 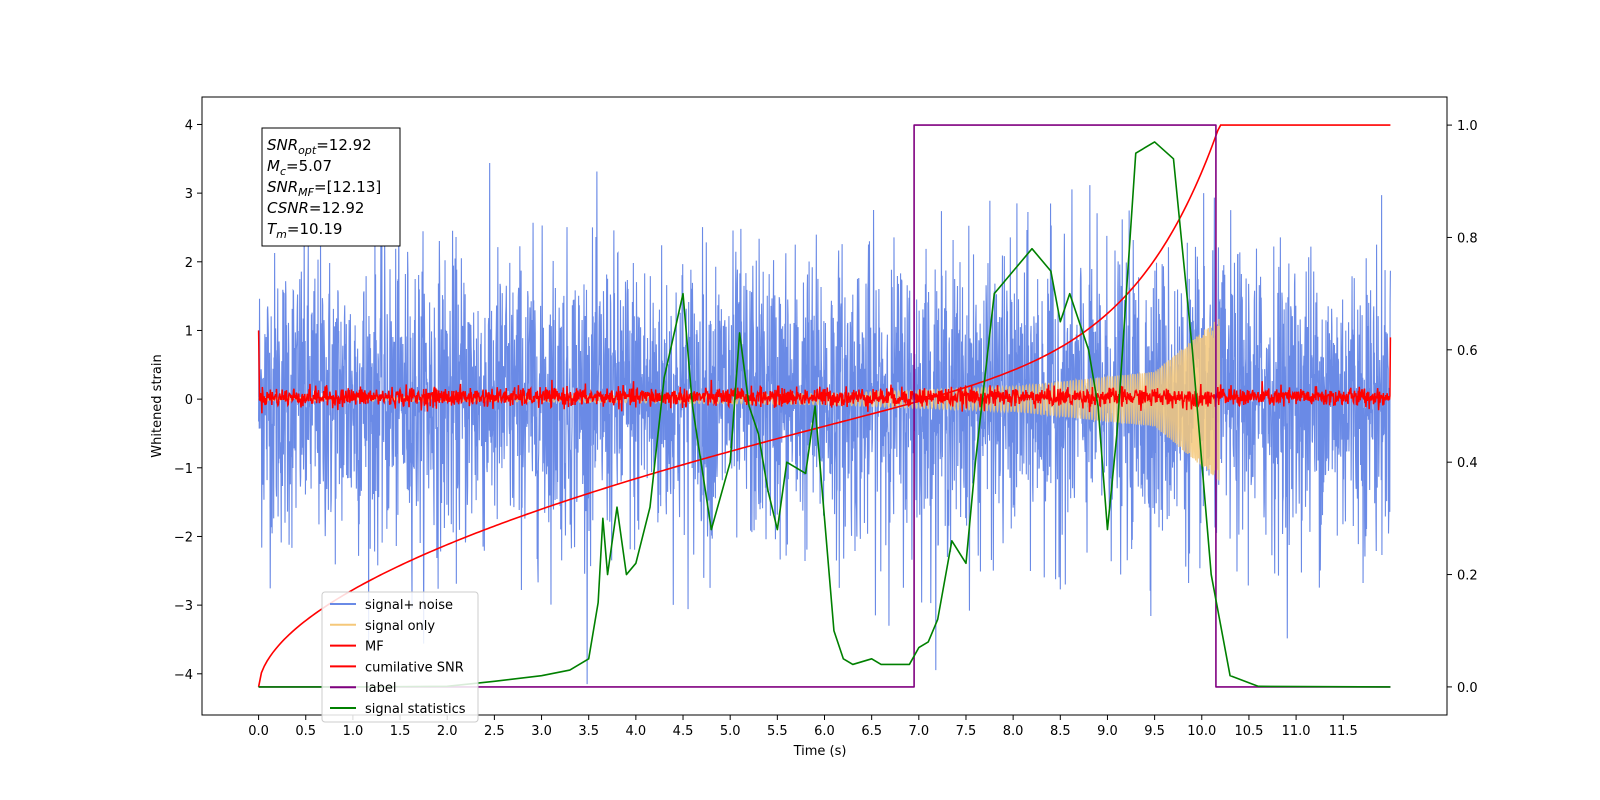 I want to click on info-box-line: SNRopt=12.92, so click(x=319, y=146).